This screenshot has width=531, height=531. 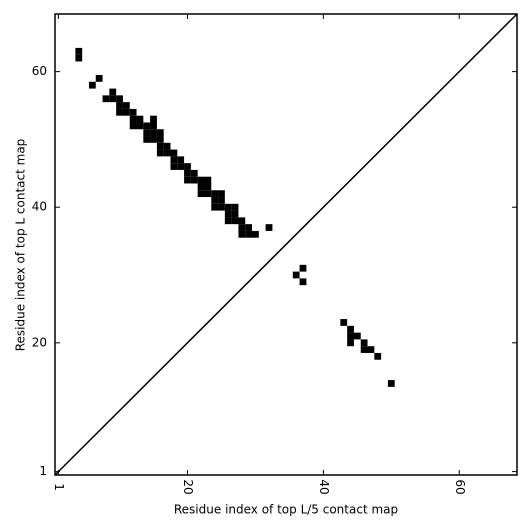 What do you see at coordinates (43, 471) in the screenshot?
I see `y-tick-label: 1` at bounding box center [43, 471].